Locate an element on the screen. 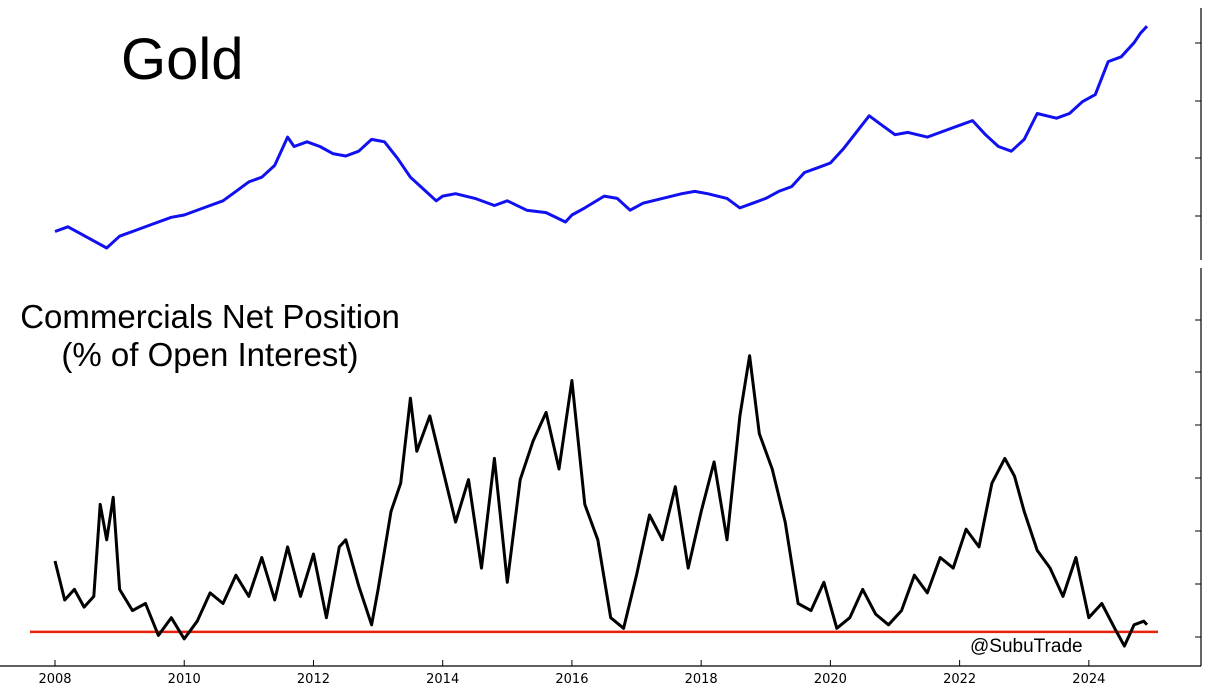  net-position-title-line2: (% of Open Interest) is located at coordinates (210, 354).